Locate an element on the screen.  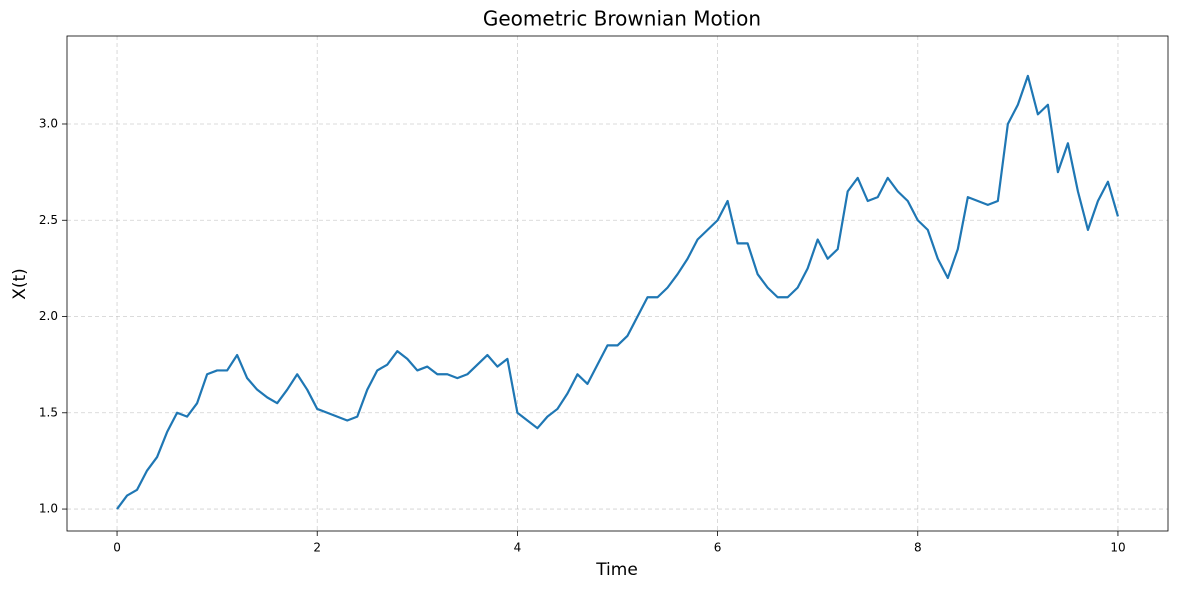
x-tick-label: 10 is located at coordinates (1117, 548).